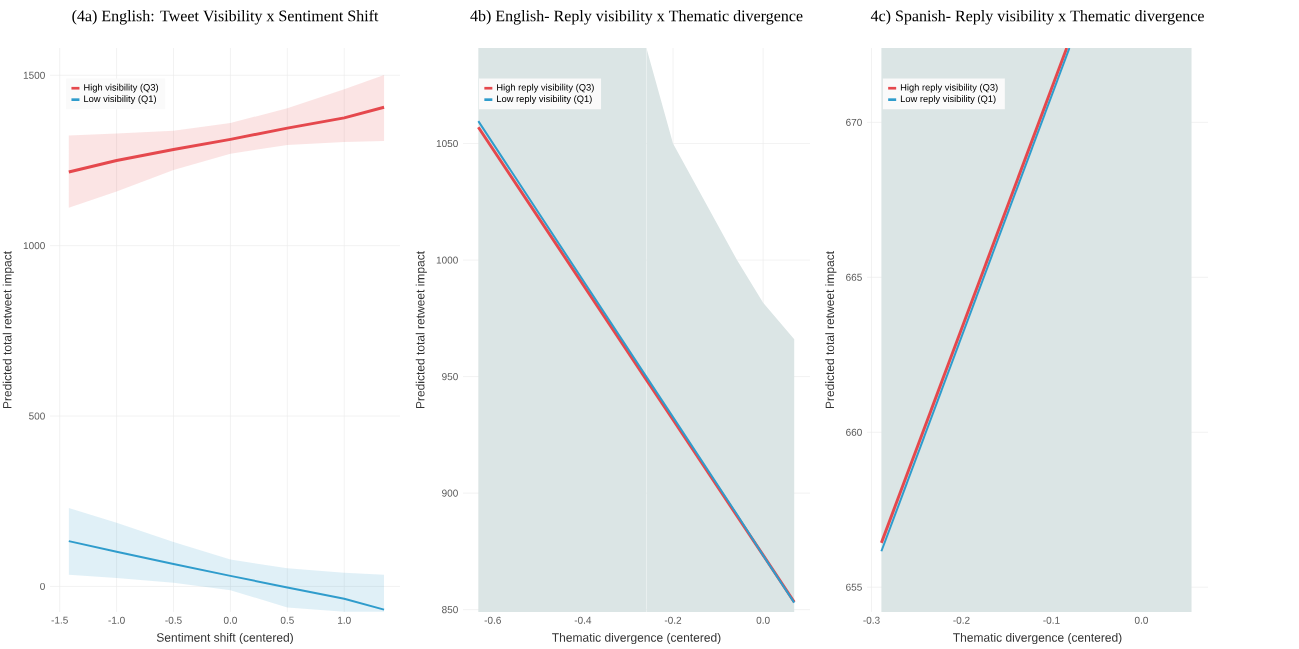 The image size is (1299, 649). Describe the element at coordinates (116, 620) in the screenshot. I see `x-tick-label: -1.0` at that location.